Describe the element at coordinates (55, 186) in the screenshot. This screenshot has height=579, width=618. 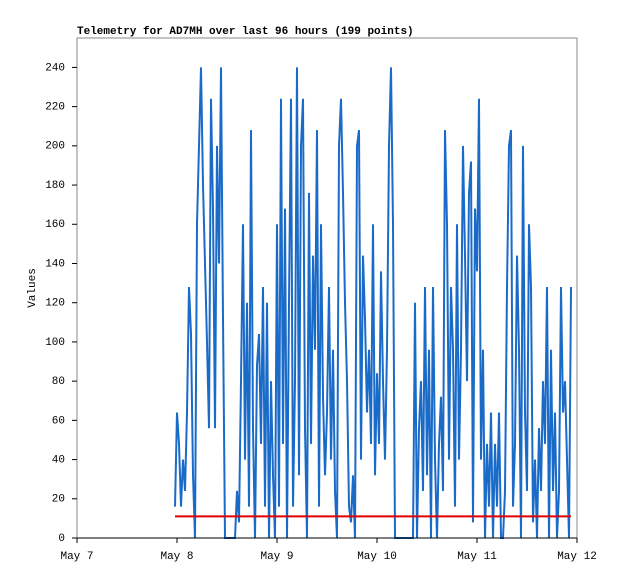
I see `y-tick-label: 180` at that location.